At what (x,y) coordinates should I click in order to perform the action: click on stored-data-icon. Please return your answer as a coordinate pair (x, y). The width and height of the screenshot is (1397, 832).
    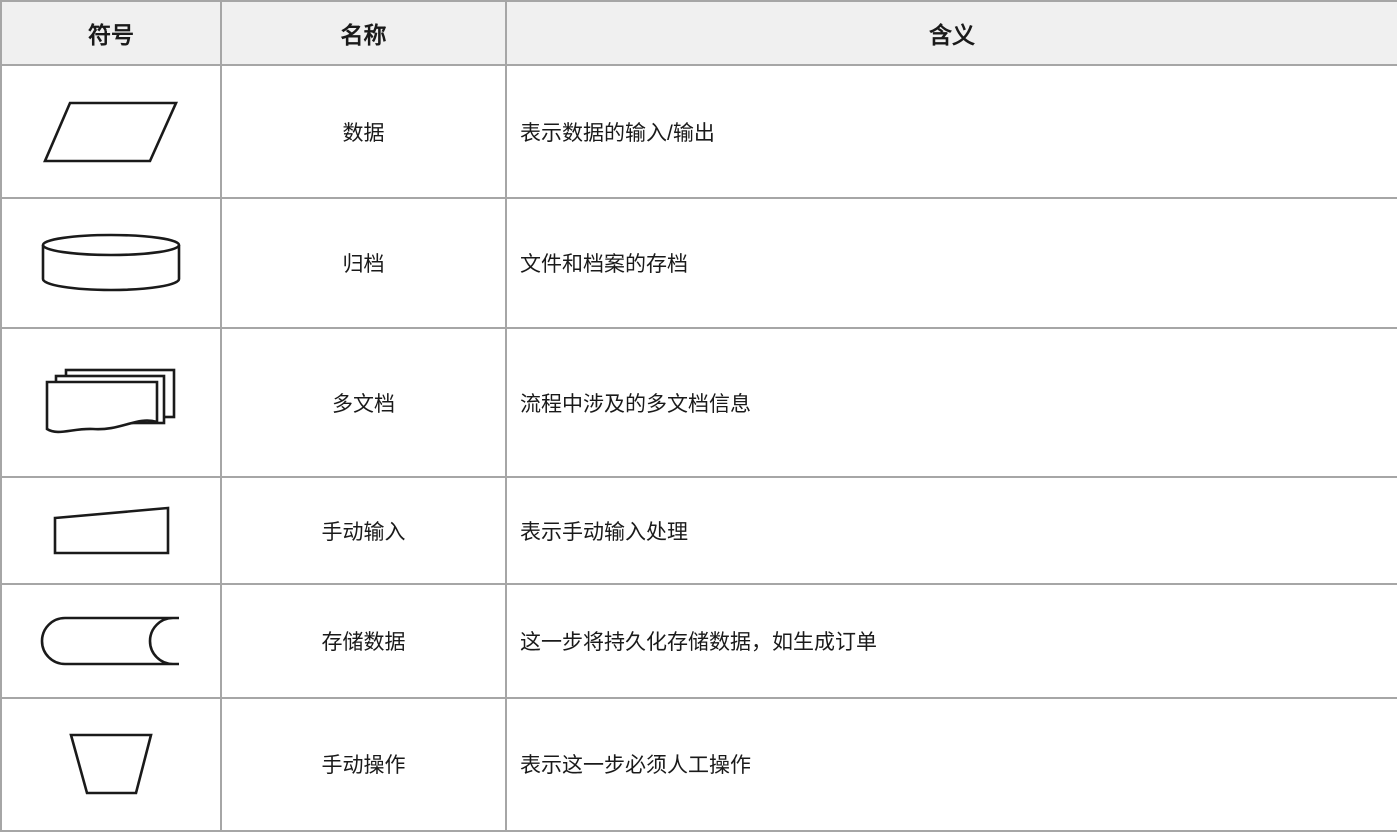
    Looking at the image, I should click on (109, 641).